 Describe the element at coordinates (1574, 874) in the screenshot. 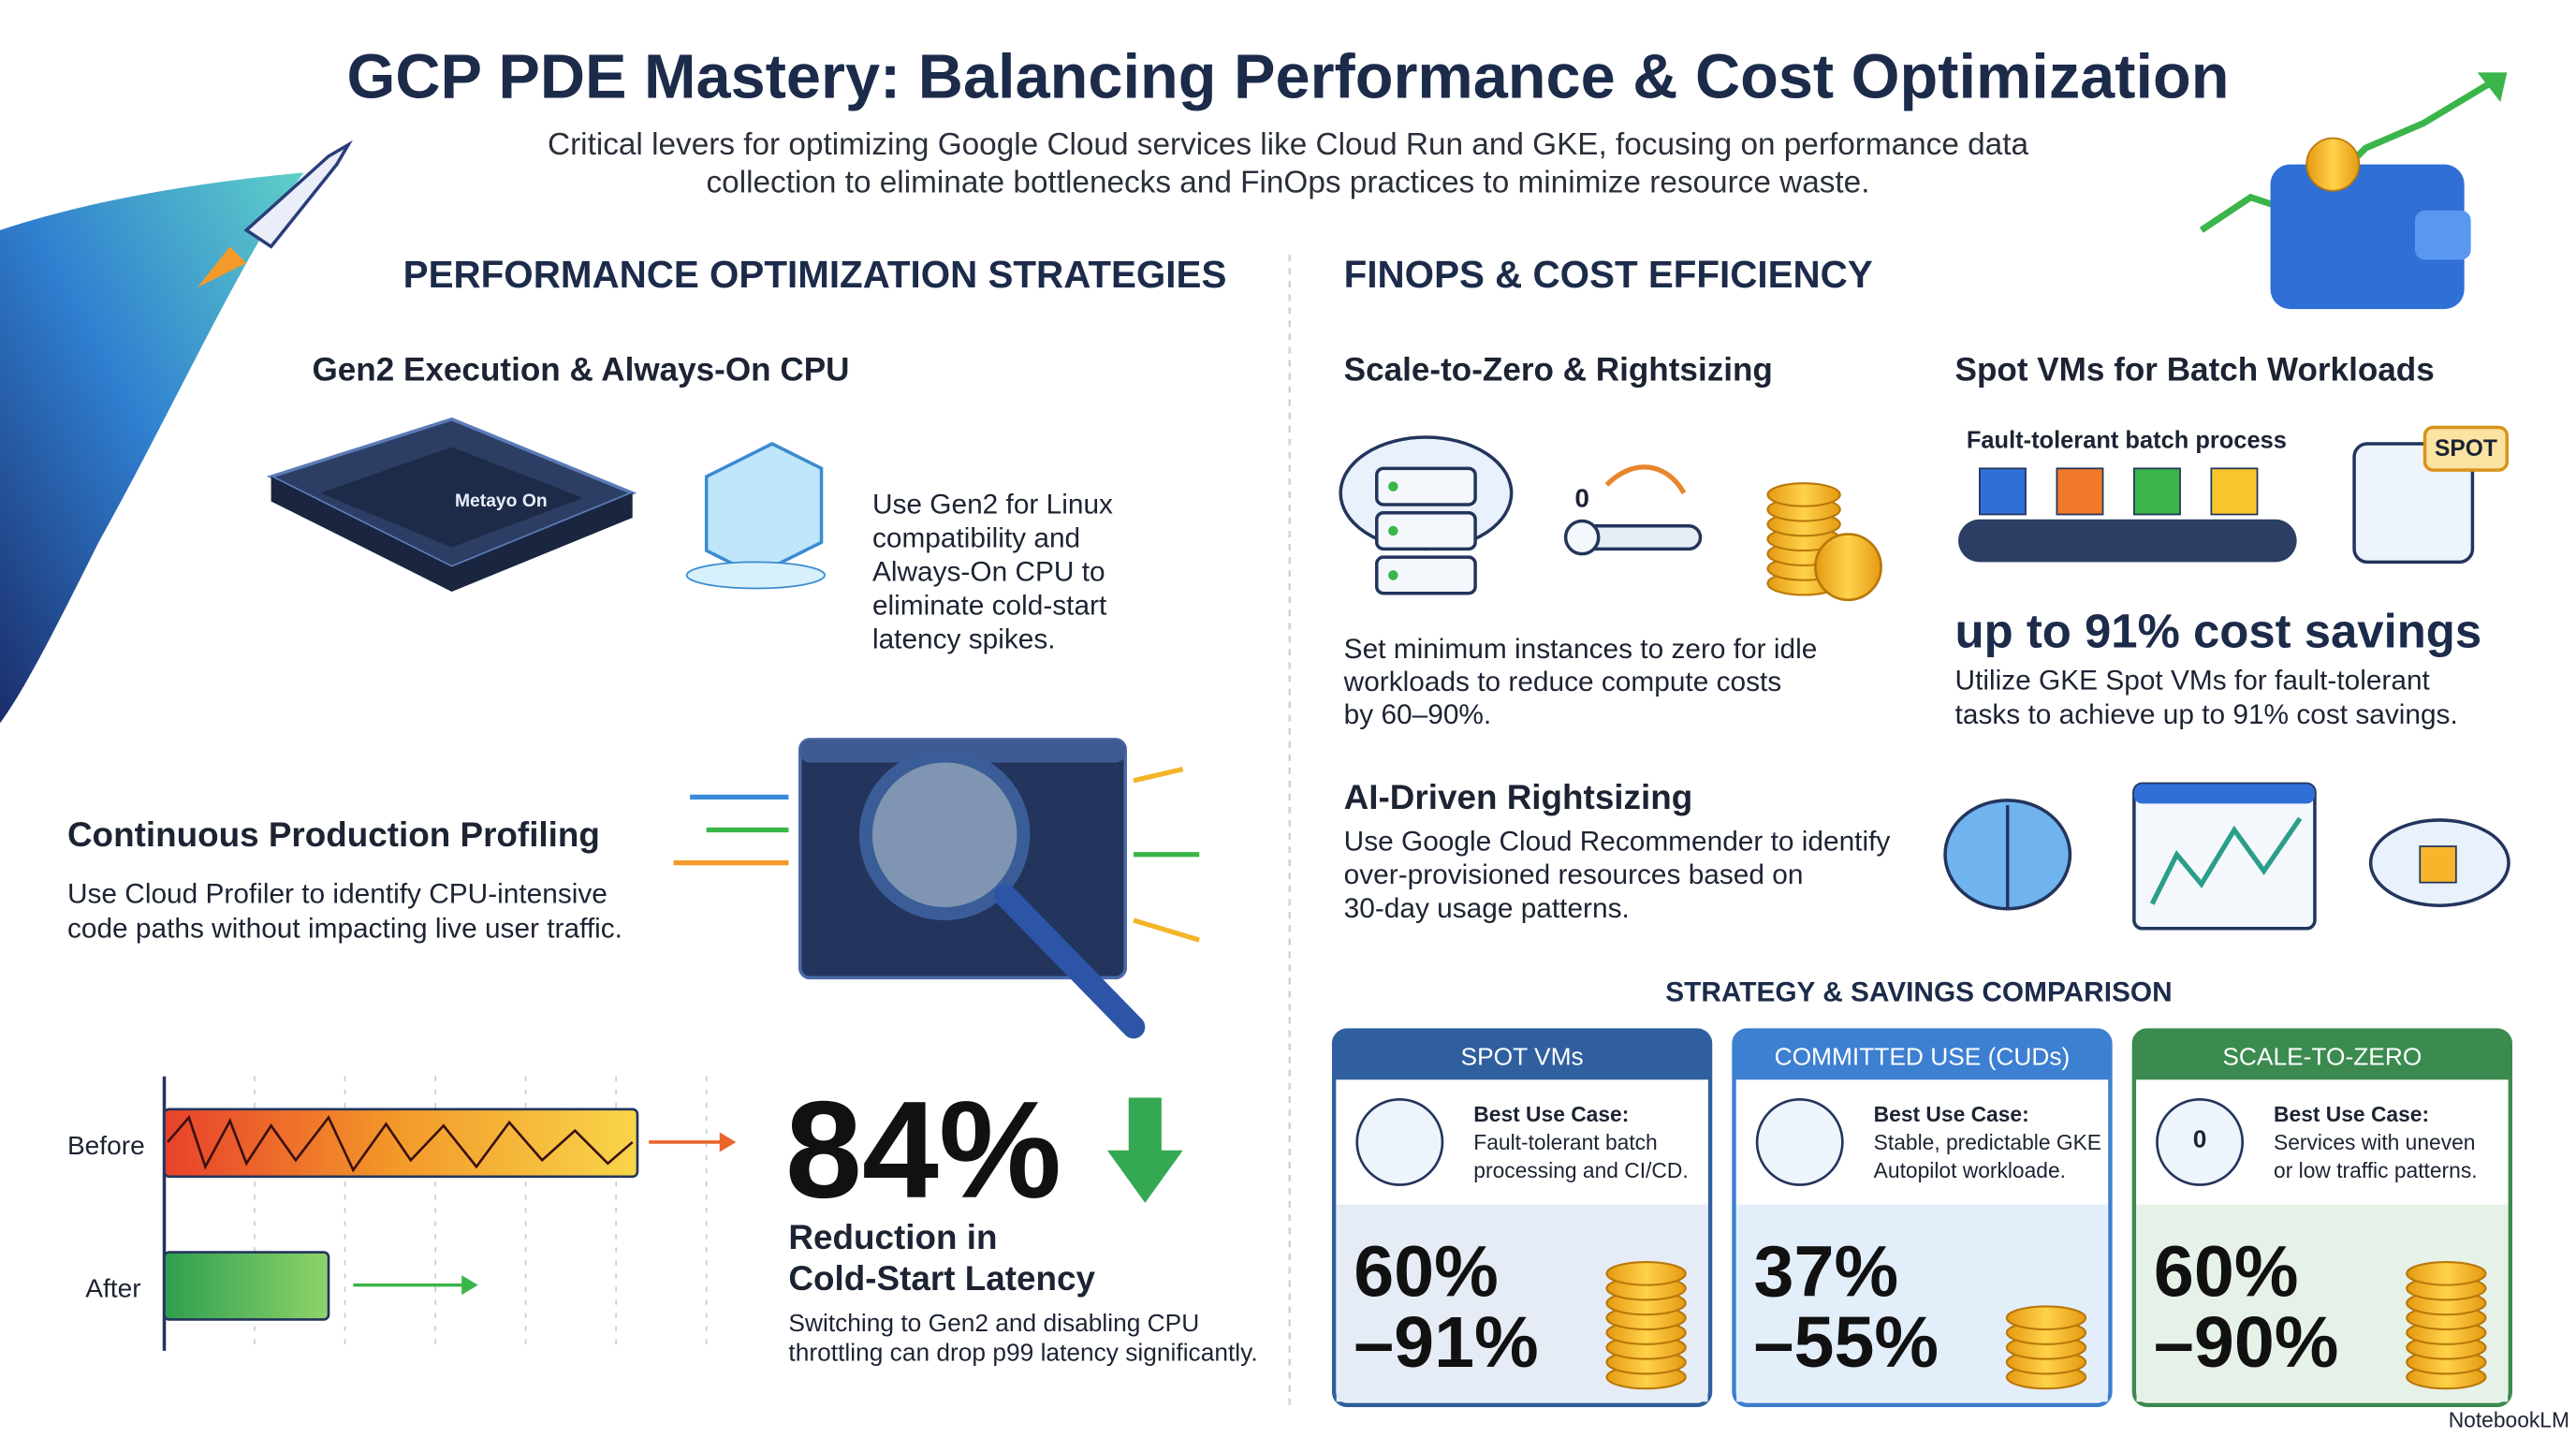

I see `block-text: over-provisioned resources based on` at that location.